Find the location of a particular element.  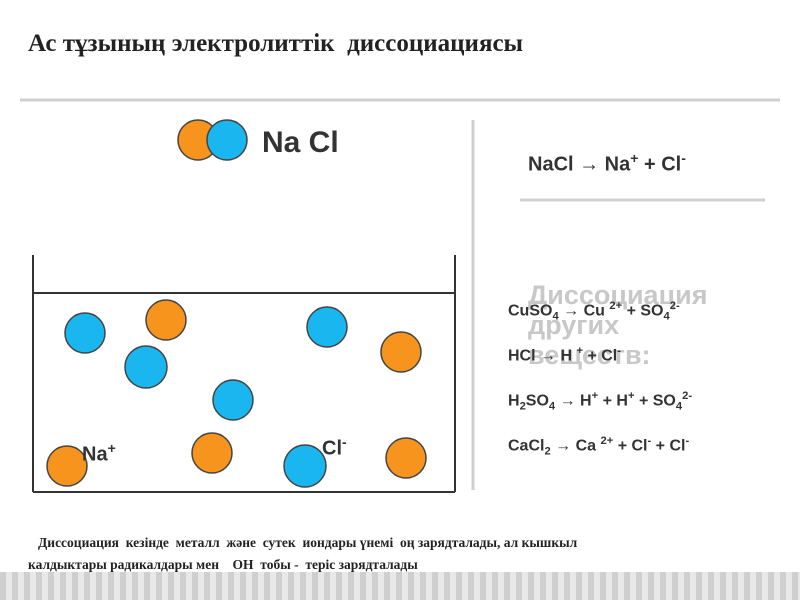

heading-line: веществ: is located at coordinates (589, 355).